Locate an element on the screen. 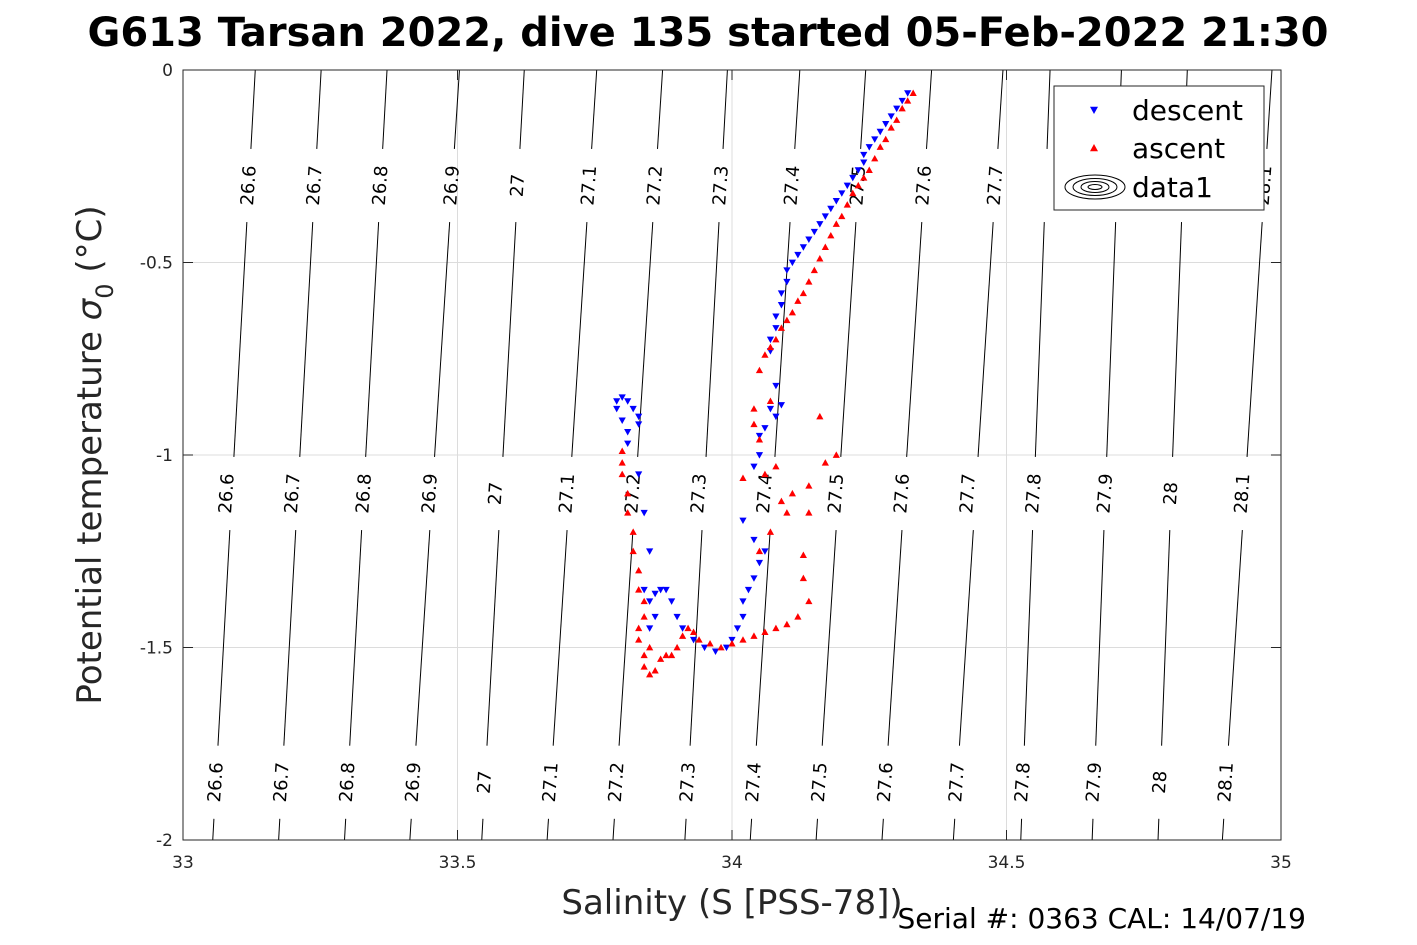 Image resolution: width=1417 pixels, height=945 pixels. isopycnal-label: 28 is located at coordinates (1160, 782).